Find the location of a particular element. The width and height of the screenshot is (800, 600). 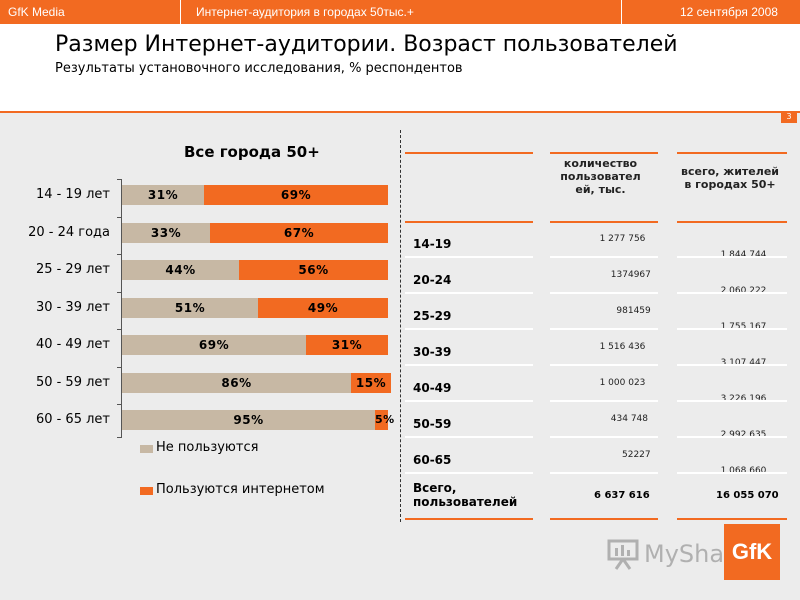

population-cell: 3 226 196 is located at coordinates (743, 399).